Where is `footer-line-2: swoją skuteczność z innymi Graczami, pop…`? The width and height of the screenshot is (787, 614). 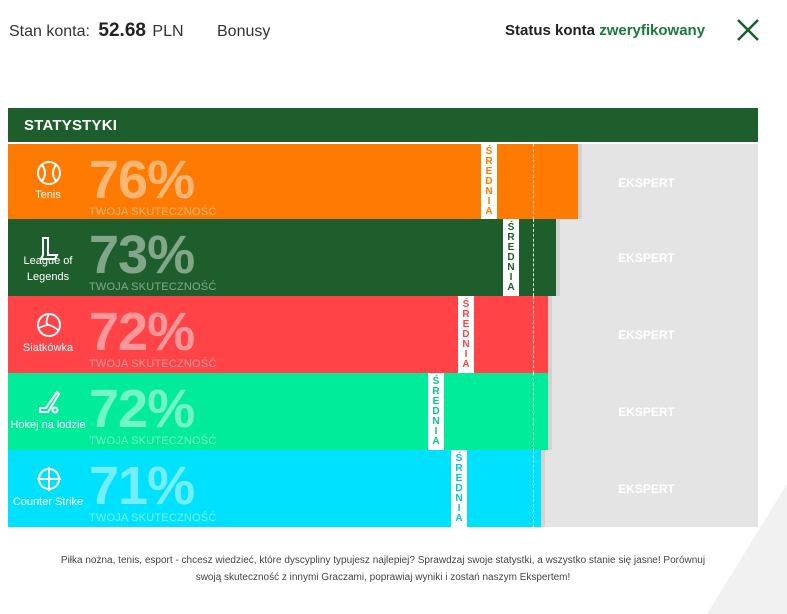 footer-line-2: swoją skuteczność z innymi Graczami, pop… is located at coordinates (383, 577).